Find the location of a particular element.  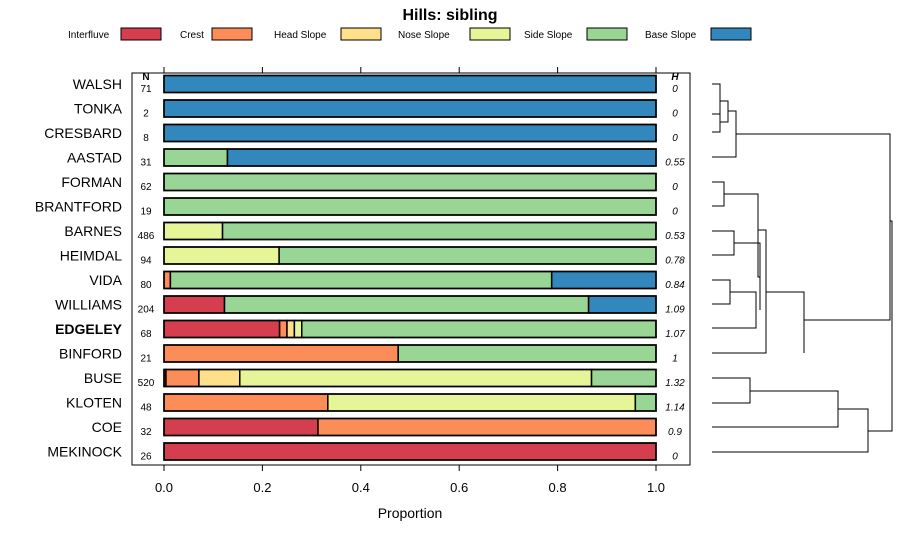

dendrogram is located at coordinates (802, 268).